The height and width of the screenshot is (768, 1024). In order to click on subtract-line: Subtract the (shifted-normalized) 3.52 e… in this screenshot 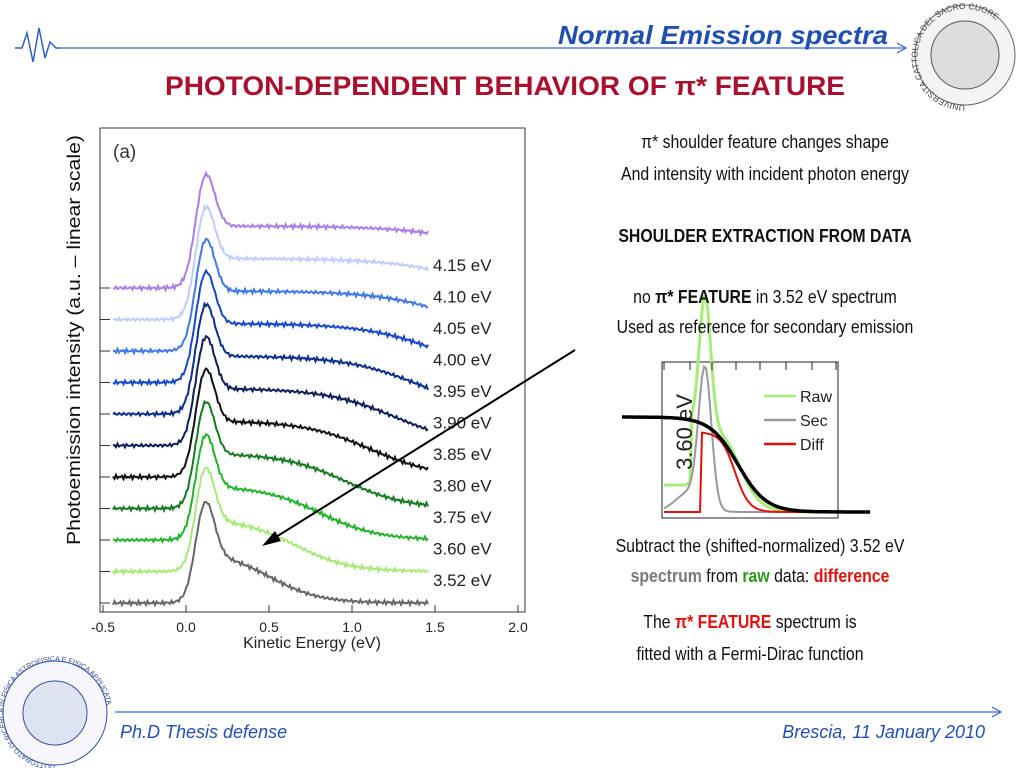, I will do `click(760, 546)`.